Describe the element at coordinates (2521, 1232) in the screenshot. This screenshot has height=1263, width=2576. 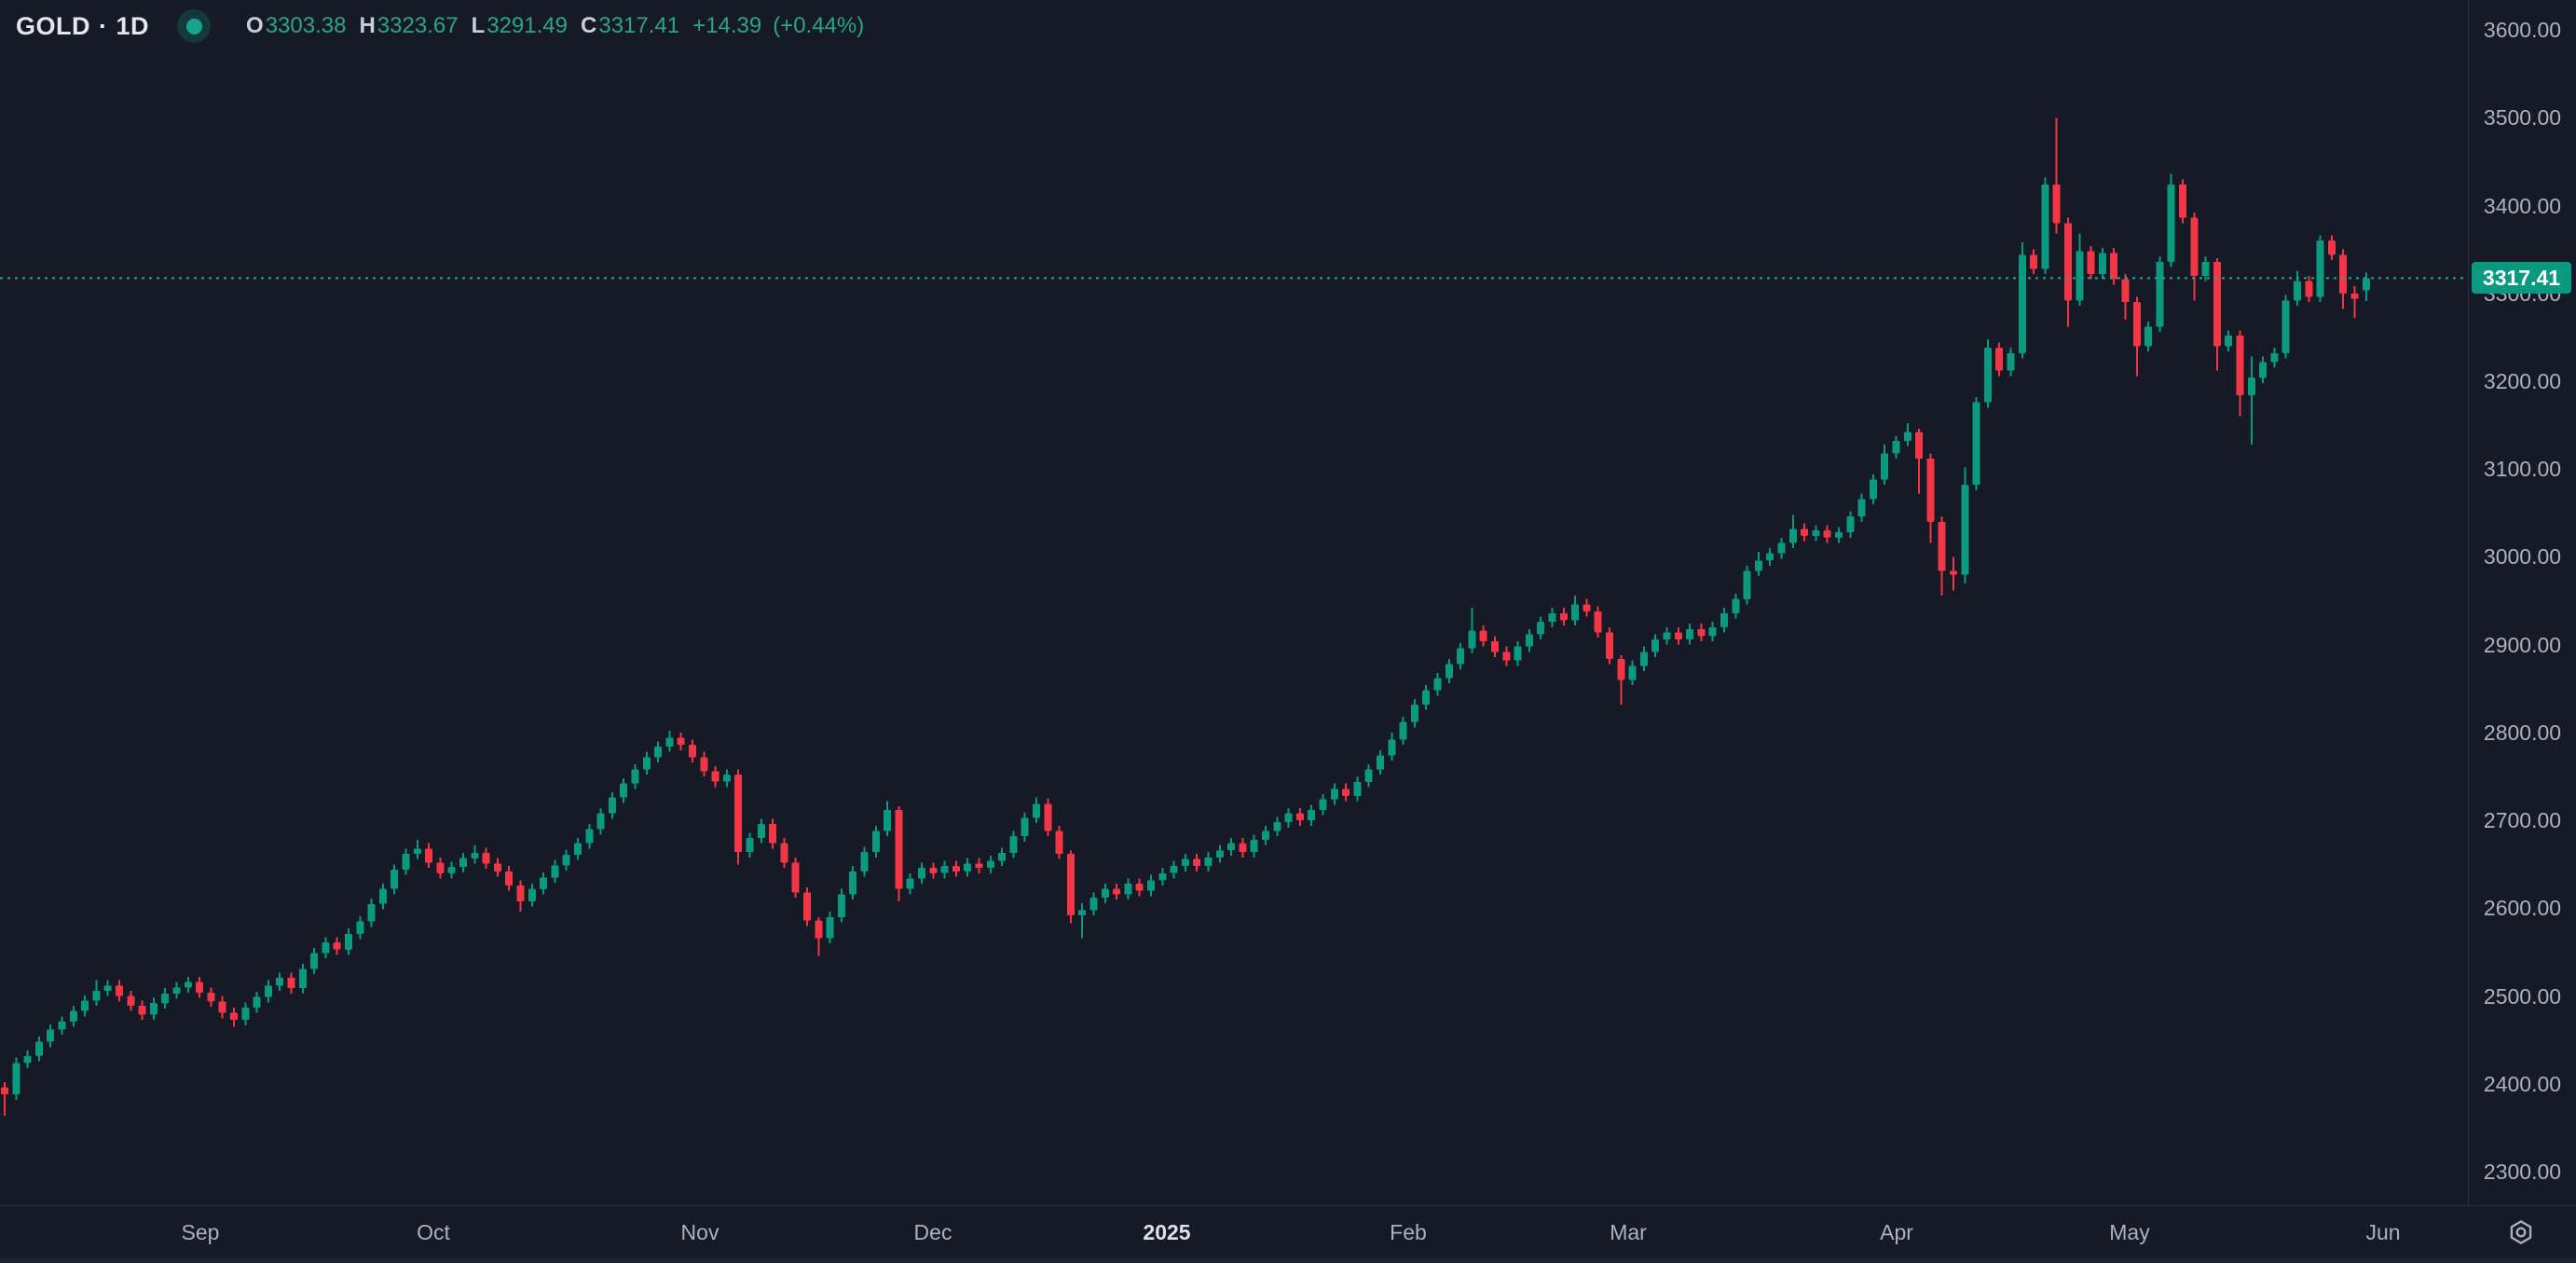
I see `axis-settings-gear-icon` at that location.